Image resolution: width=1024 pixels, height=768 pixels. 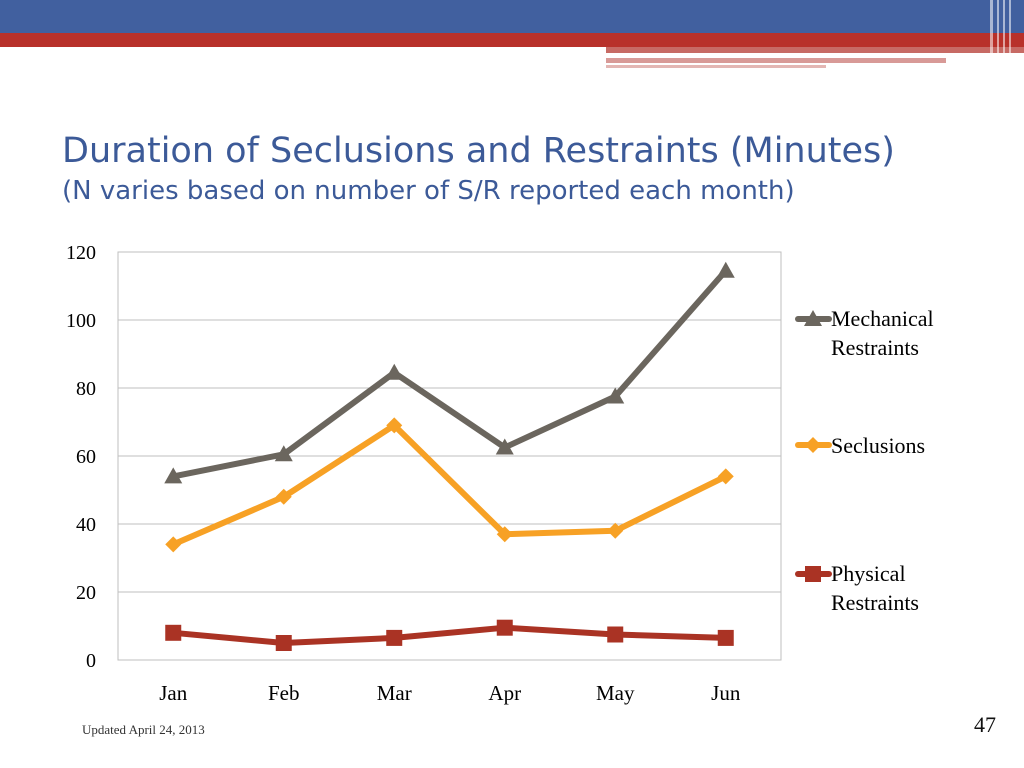 What do you see at coordinates (173, 693) in the screenshot?
I see `x-tick-label: Jan` at bounding box center [173, 693].